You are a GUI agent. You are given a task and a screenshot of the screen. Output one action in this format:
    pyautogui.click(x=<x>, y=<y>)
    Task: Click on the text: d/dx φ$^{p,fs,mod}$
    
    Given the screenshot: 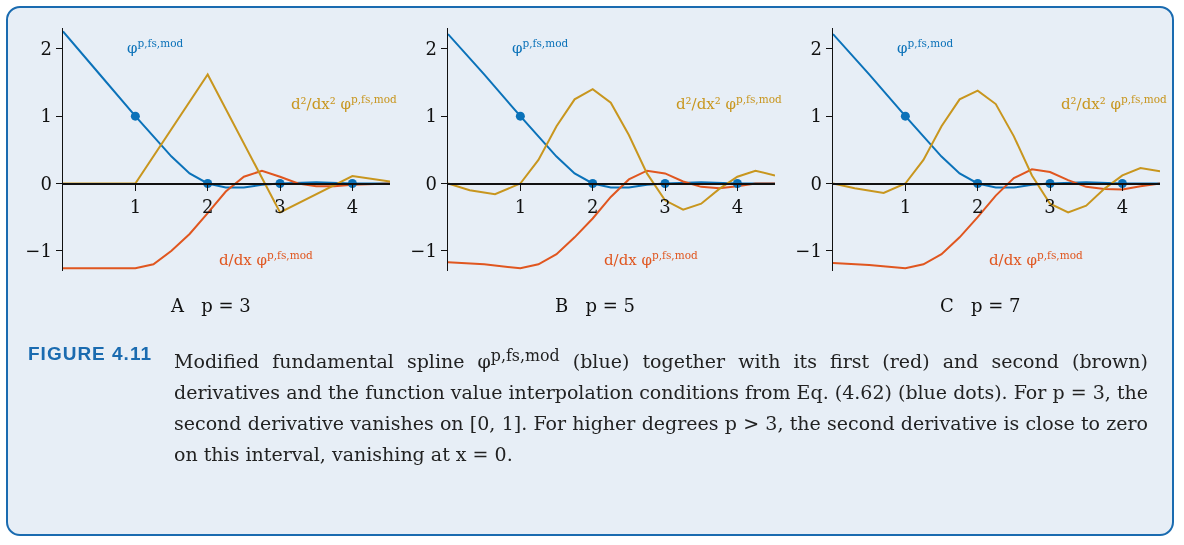 What is the action you would take?
    pyautogui.click(x=266, y=259)
    